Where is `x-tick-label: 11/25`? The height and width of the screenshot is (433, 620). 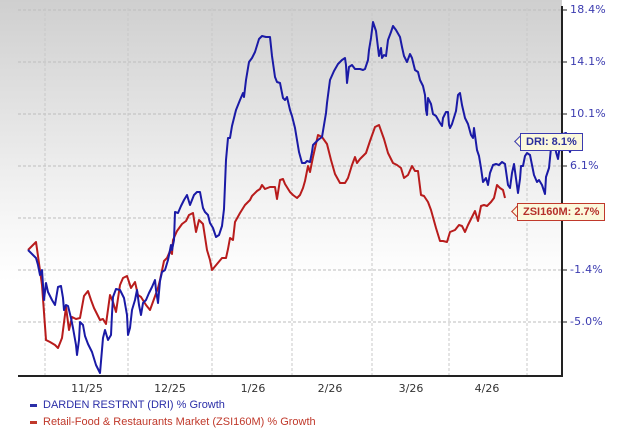
x-tick-label: 11/25 is located at coordinates (87, 388).